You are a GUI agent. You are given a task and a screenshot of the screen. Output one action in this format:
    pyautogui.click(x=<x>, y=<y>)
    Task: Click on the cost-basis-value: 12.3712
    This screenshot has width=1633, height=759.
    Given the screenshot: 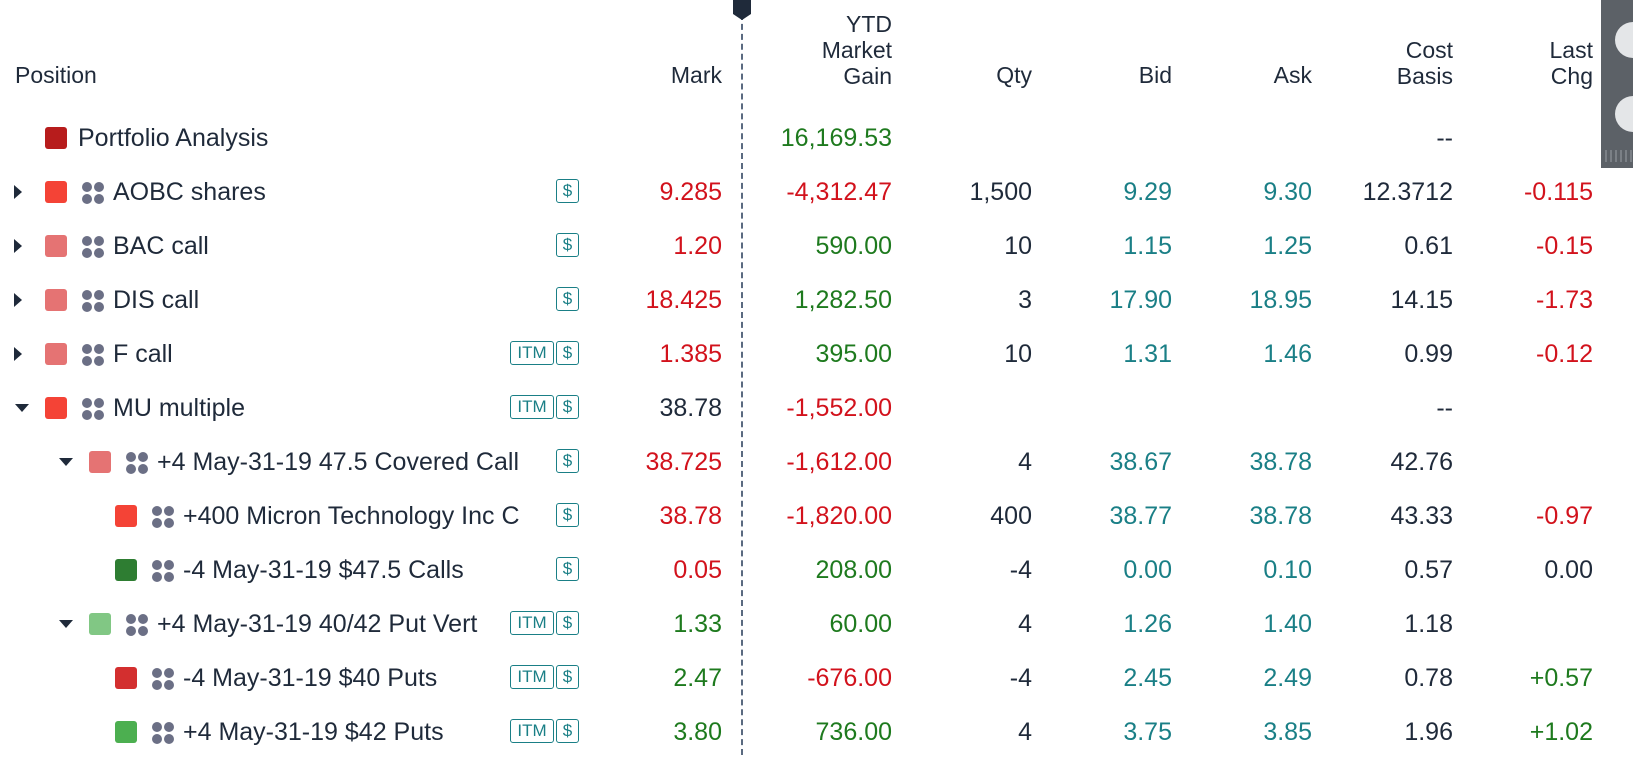 What is the action you would take?
    pyautogui.click(x=1407, y=192)
    